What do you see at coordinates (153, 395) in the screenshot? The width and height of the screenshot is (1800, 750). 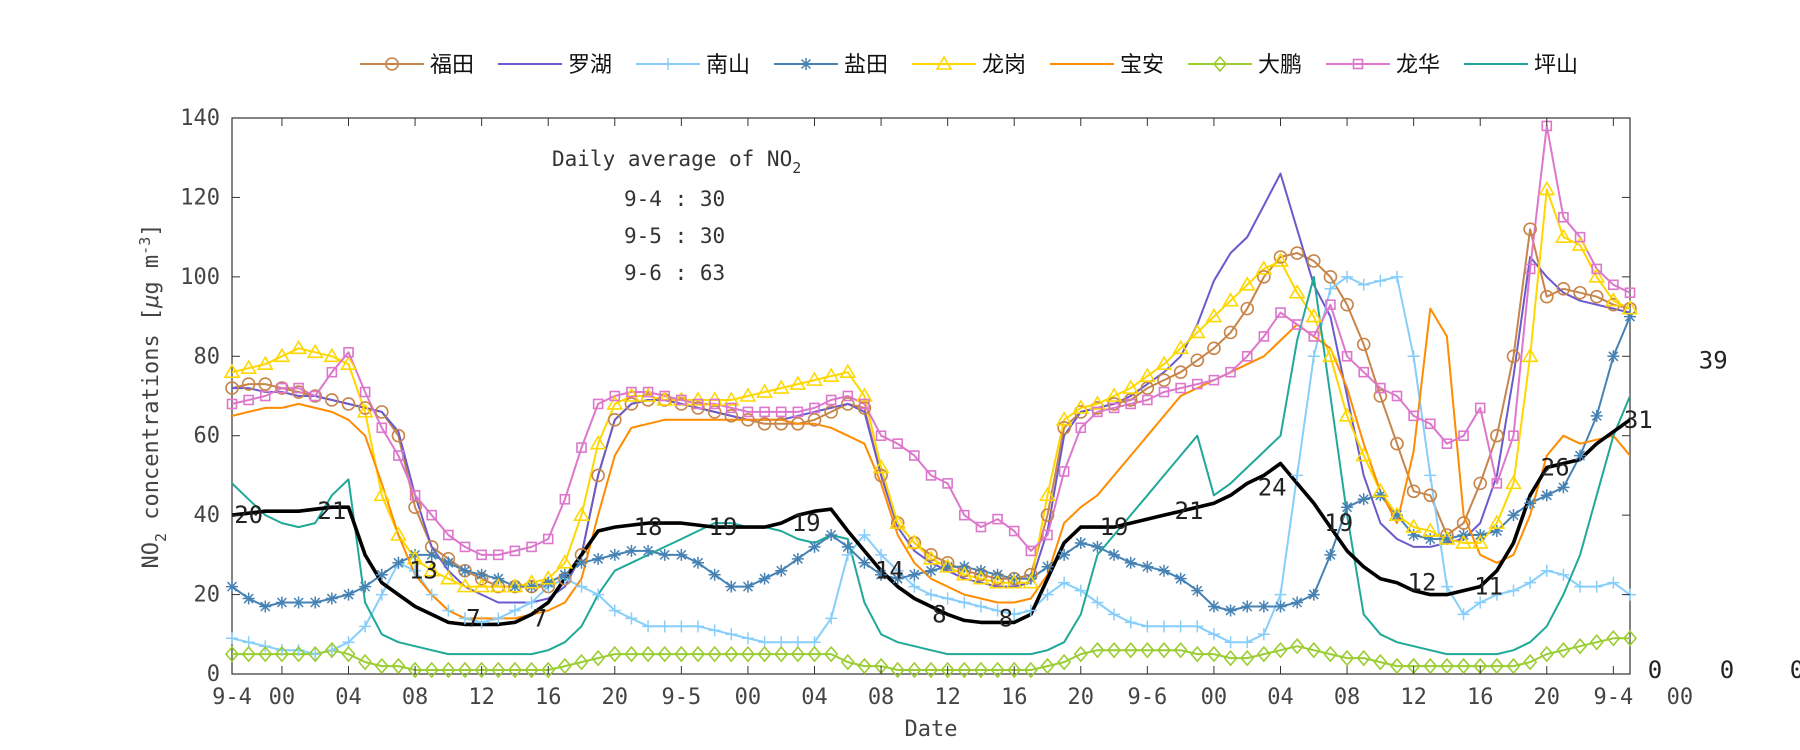 I see `y-axis-title: NO2 concentrations [μg m-3]` at bounding box center [153, 395].